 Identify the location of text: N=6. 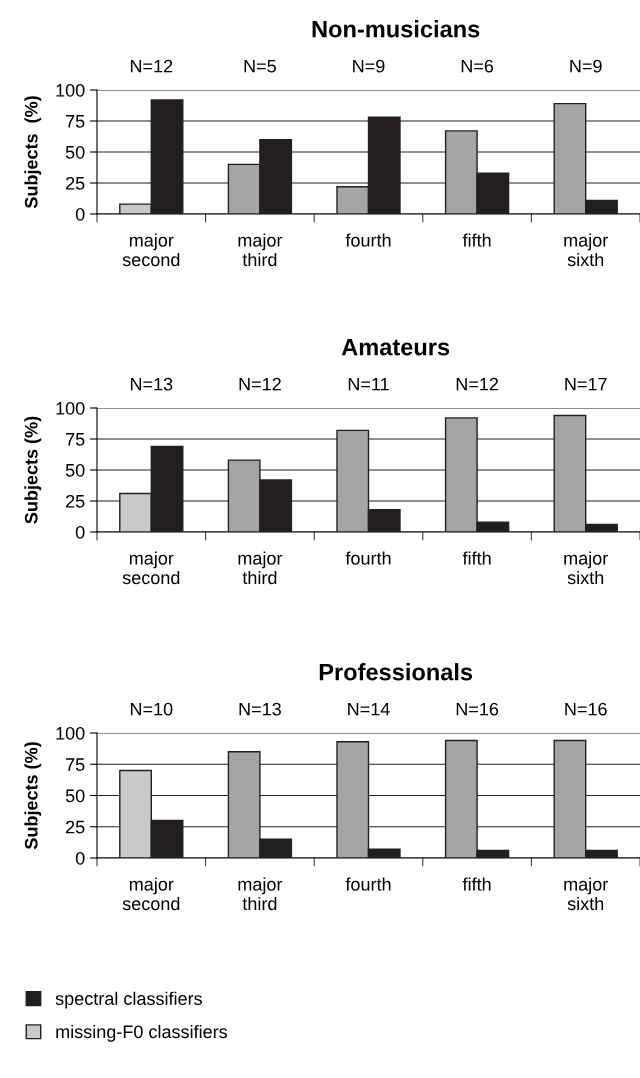
(477, 66).